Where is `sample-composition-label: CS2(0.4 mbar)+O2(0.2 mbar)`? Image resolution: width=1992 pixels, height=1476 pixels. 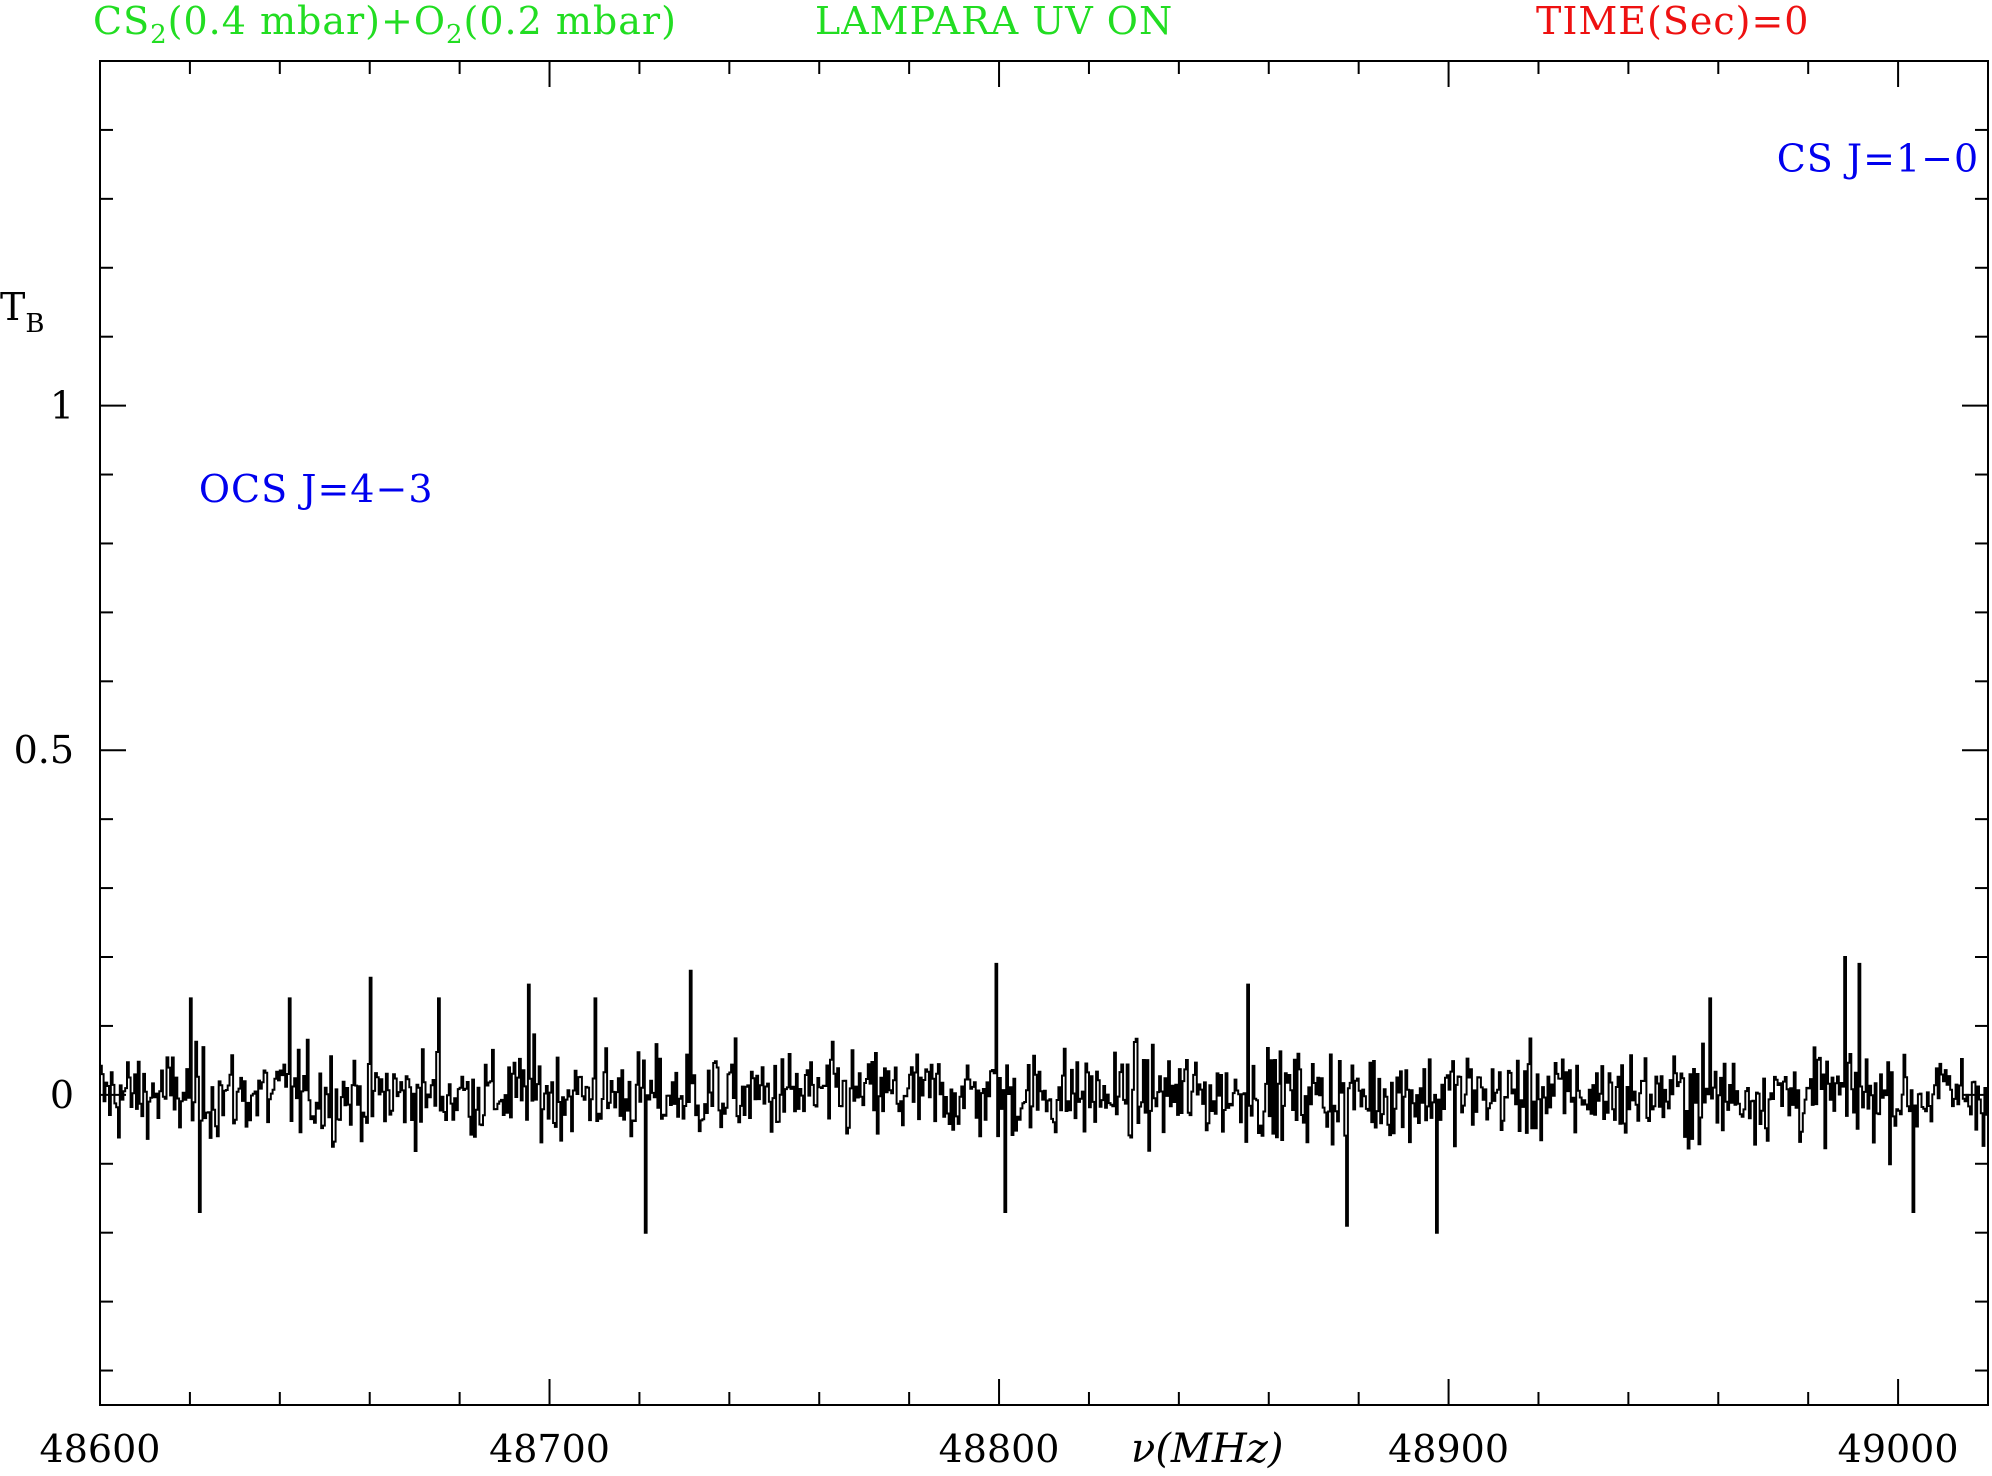 sample-composition-label: CS2(0.4 mbar)+O2(0.2 mbar) is located at coordinates (385, 25).